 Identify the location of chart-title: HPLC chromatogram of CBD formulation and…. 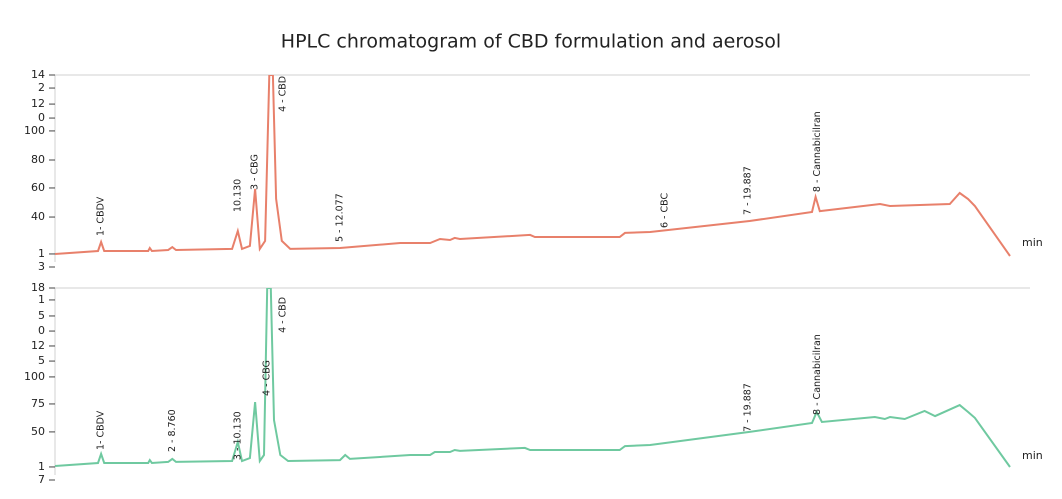
(531, 42).